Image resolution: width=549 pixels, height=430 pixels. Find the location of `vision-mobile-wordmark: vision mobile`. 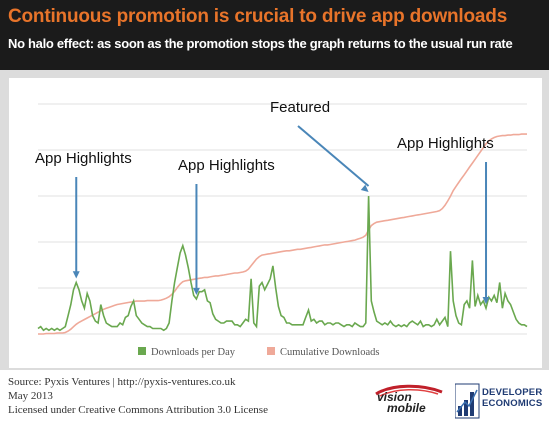

vision-mobile-wordmark: vision mobile is located at coordinates (401, 402).